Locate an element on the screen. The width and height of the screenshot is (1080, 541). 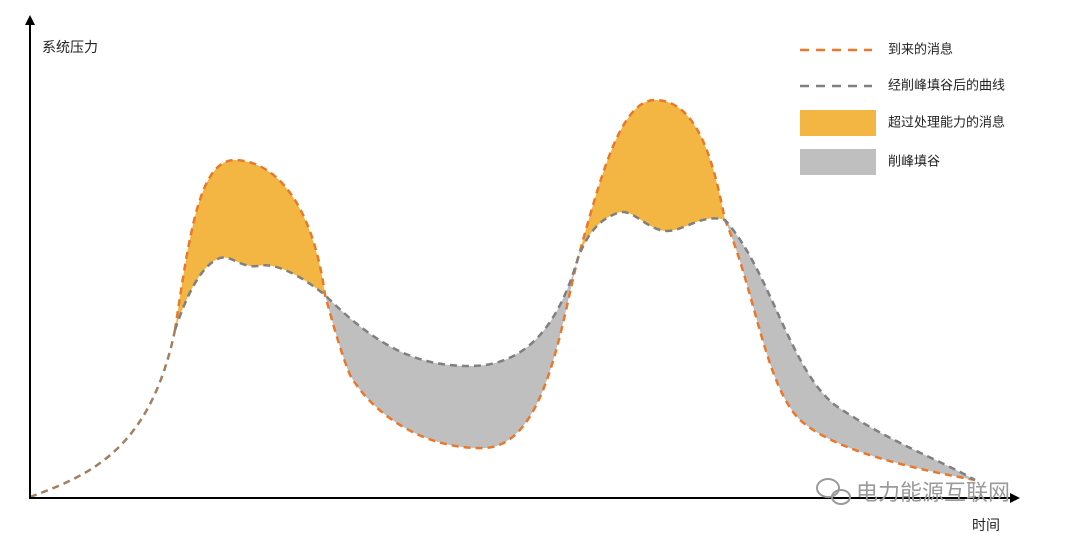
base-curve is located at coordinates (103, 414).